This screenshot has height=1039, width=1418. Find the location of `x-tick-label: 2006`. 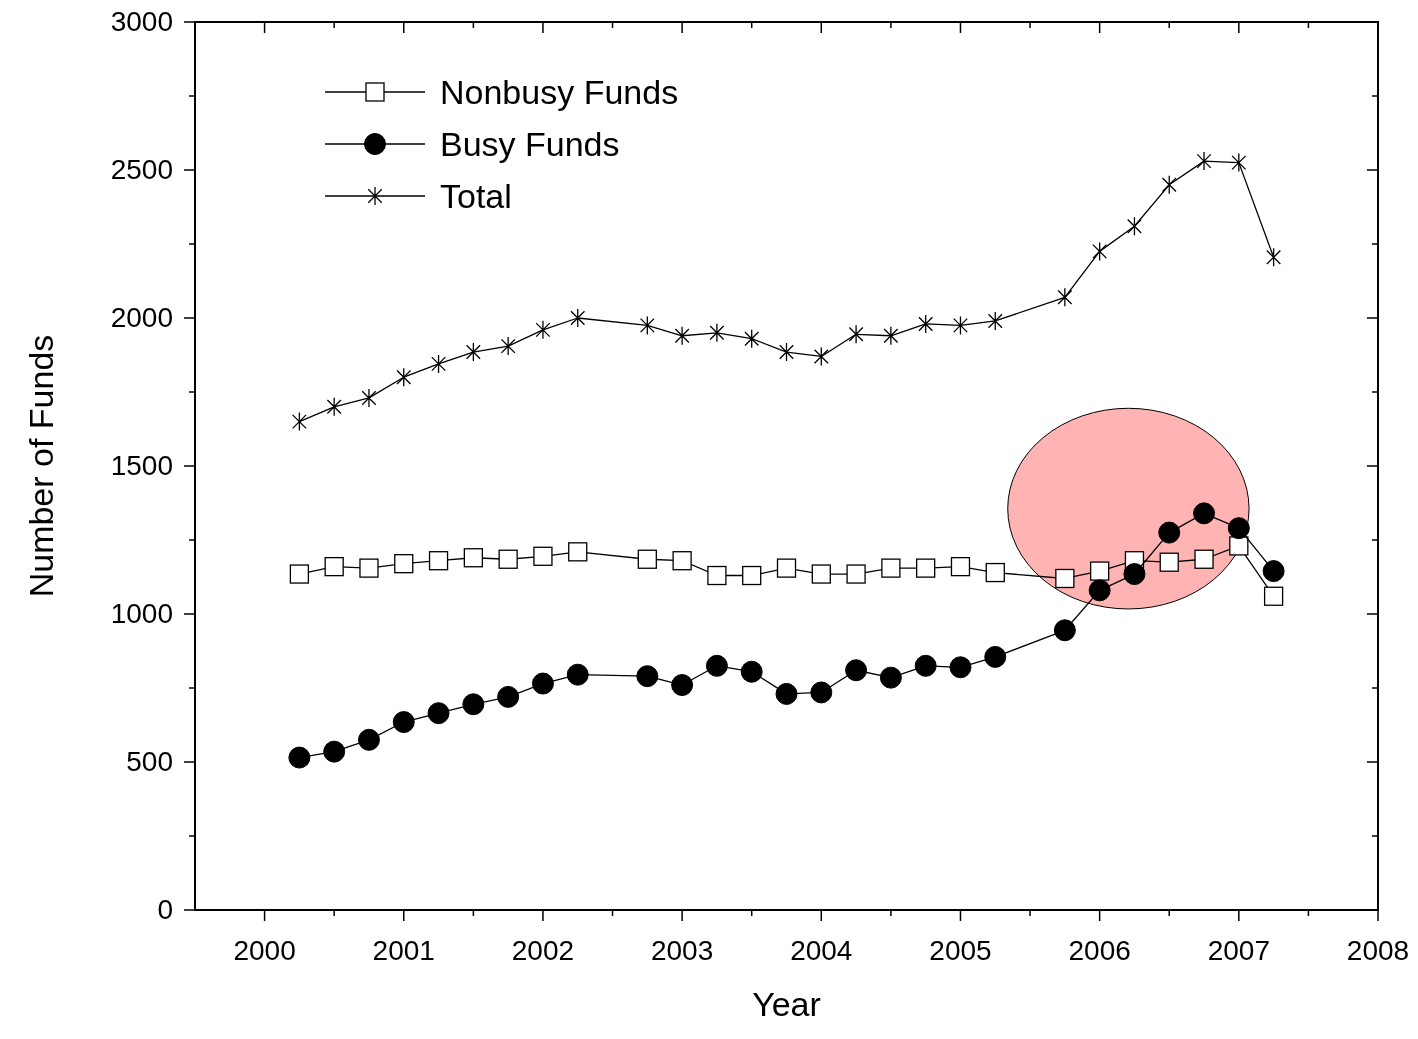

x-tick-label: 2006 is located at coordinates (1099, 950).